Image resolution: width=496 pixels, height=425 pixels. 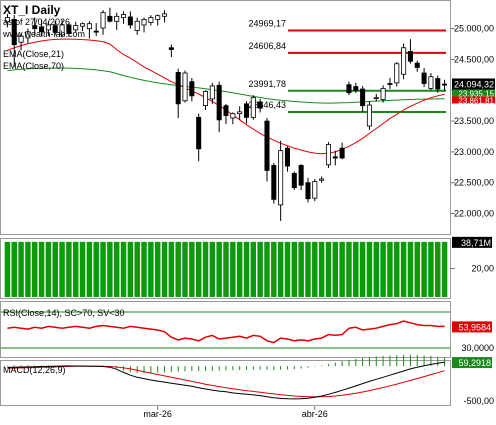 I want to click on ema21-badge, so click(x=473, y=93).